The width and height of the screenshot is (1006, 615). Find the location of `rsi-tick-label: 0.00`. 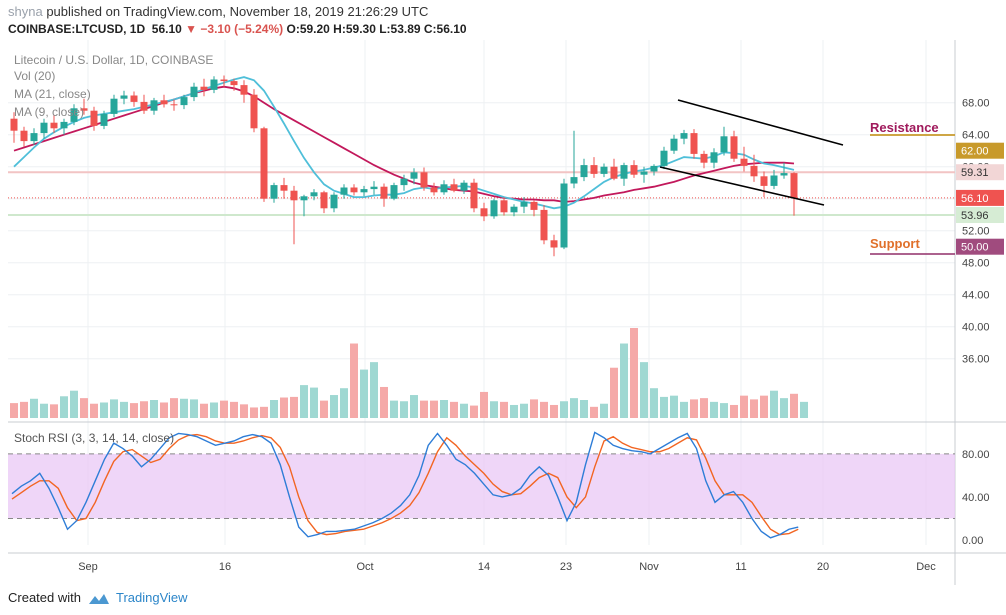

rsi-tick-label: 0.00 is located at coordinates (972, 541).